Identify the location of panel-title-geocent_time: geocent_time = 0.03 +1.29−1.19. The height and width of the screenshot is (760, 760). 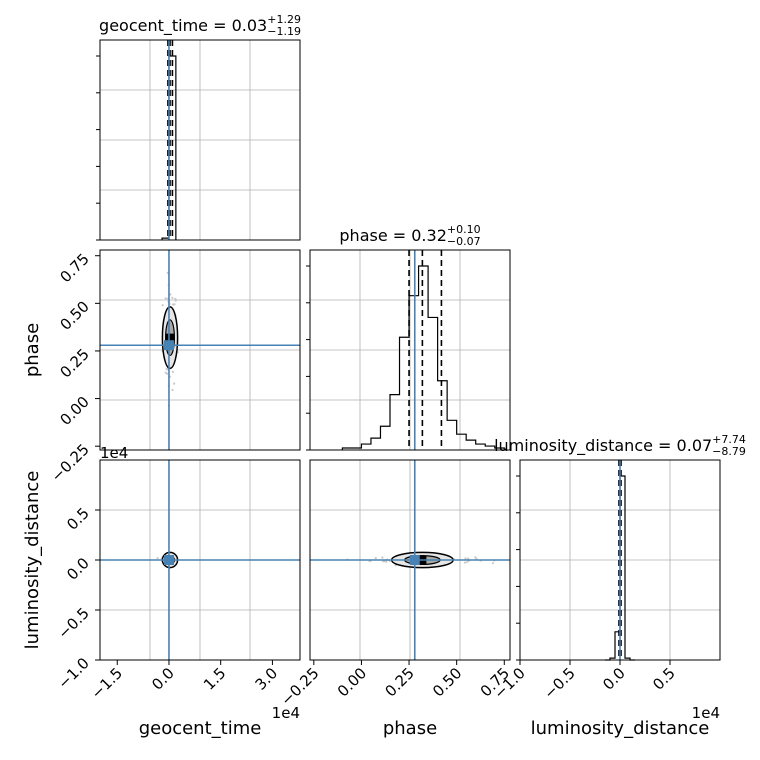
(200, 25).